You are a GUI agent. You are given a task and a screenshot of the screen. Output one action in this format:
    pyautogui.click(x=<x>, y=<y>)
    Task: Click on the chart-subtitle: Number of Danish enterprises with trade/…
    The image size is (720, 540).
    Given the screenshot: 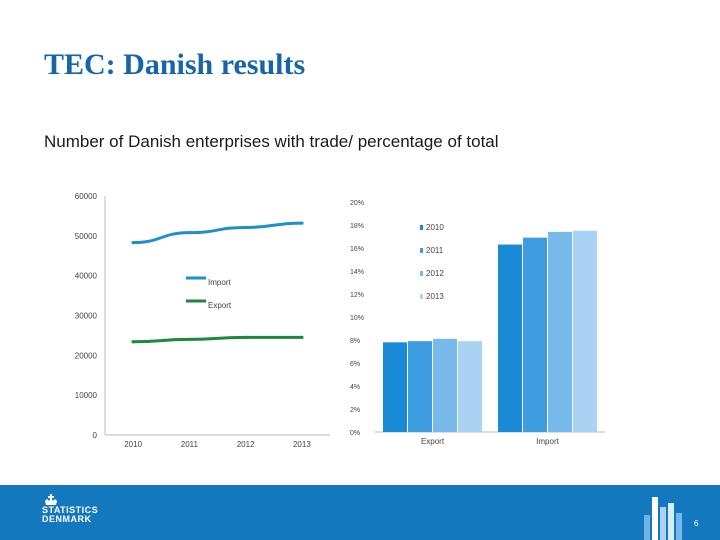 What is the action you would take?
    pyautogui.click(x=271, y=141)
    